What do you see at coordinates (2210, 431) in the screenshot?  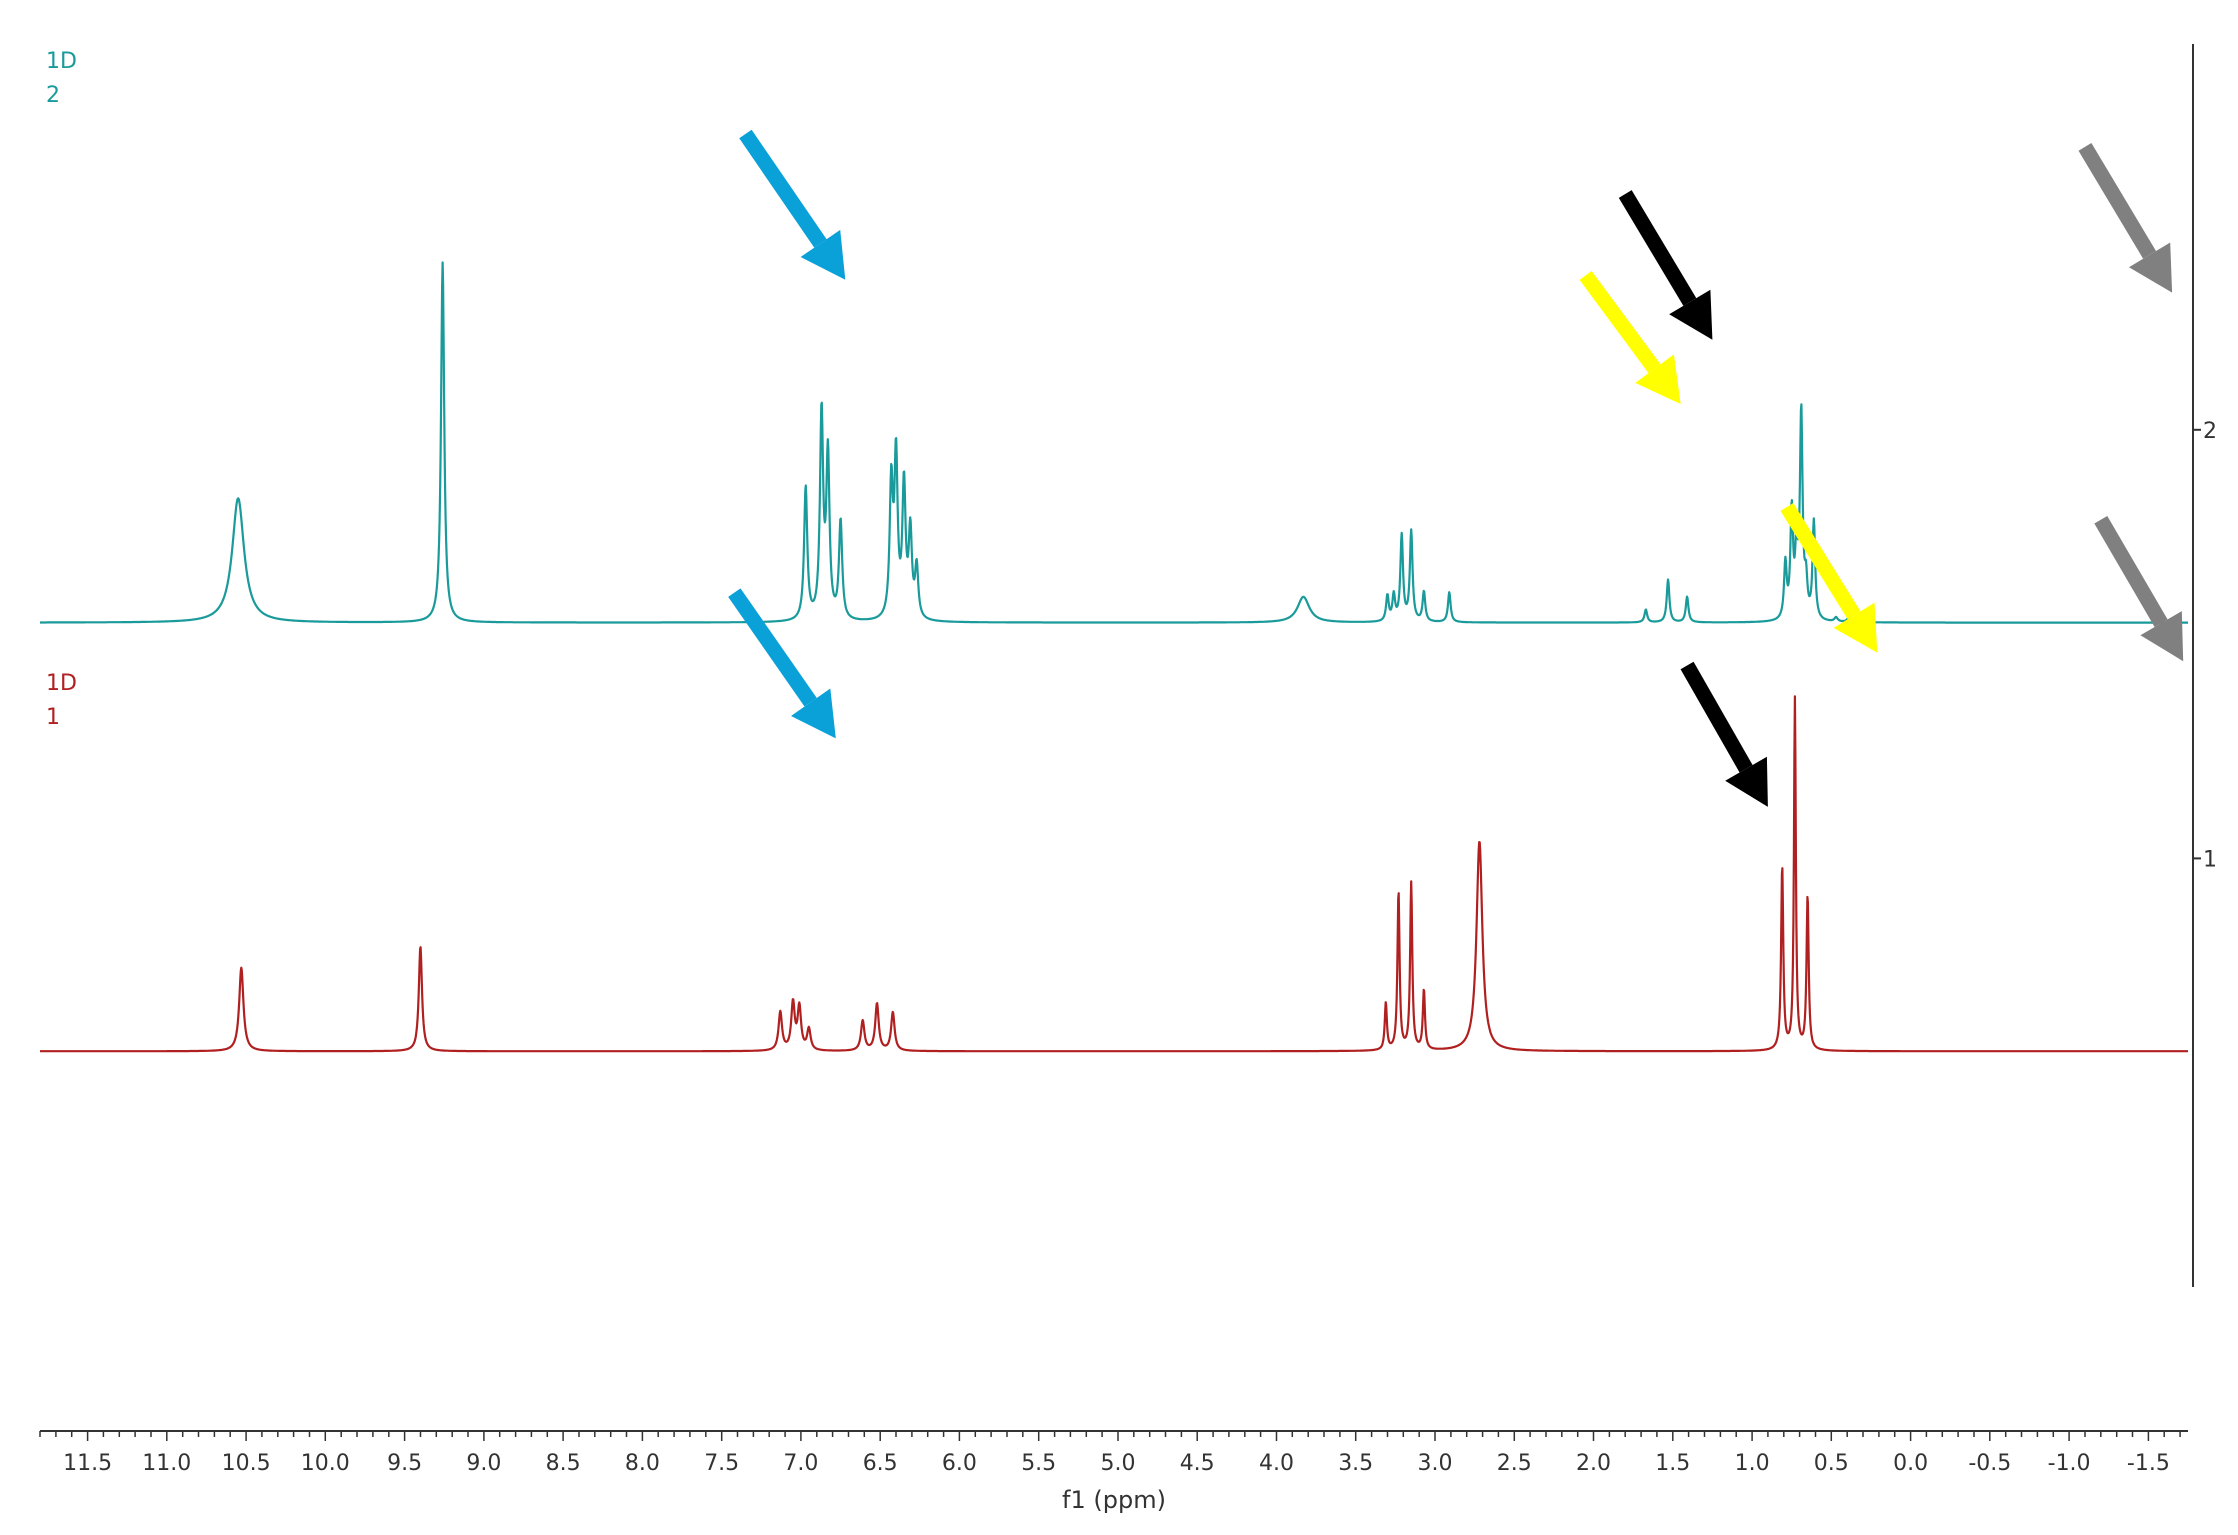 I see `y-tick-label: 2` at bounding box center [2210, 431].